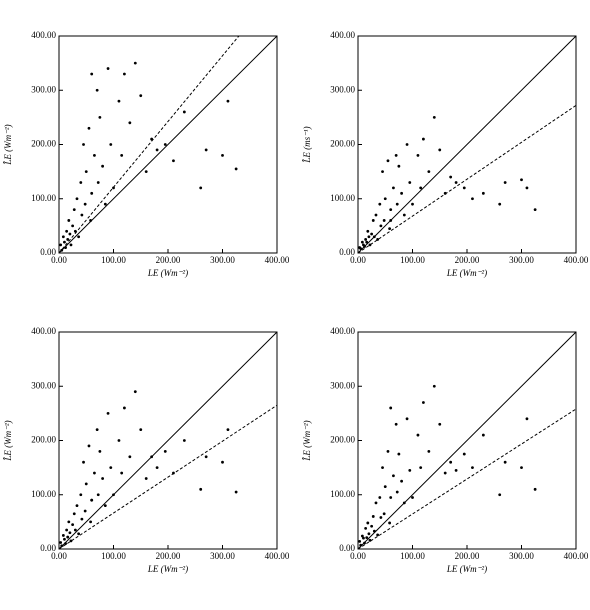  I want to click on y-axis-label: L̂E (ms⁻¹), so click(307, 144).